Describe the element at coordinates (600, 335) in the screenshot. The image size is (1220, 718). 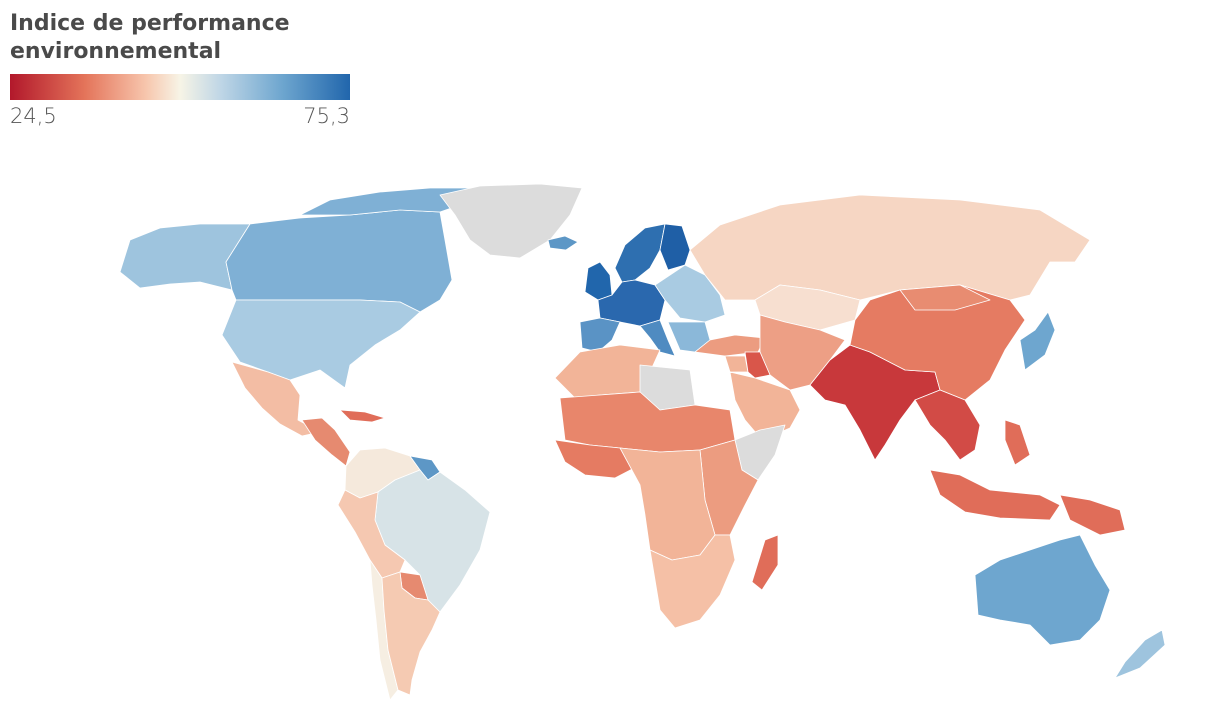
I see `region-iberia` at that location.